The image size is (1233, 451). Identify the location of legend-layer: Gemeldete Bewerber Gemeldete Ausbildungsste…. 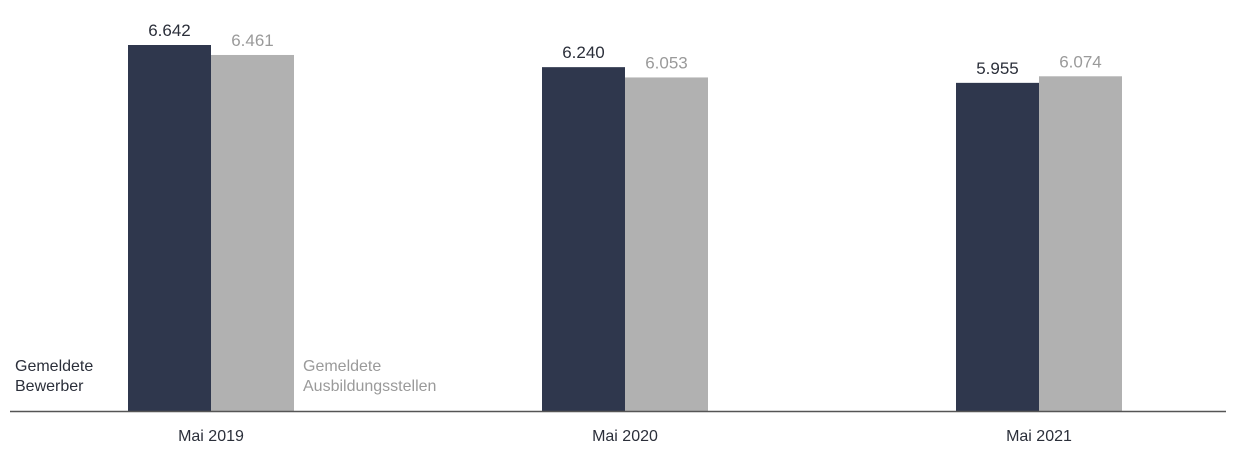
(225, 376).